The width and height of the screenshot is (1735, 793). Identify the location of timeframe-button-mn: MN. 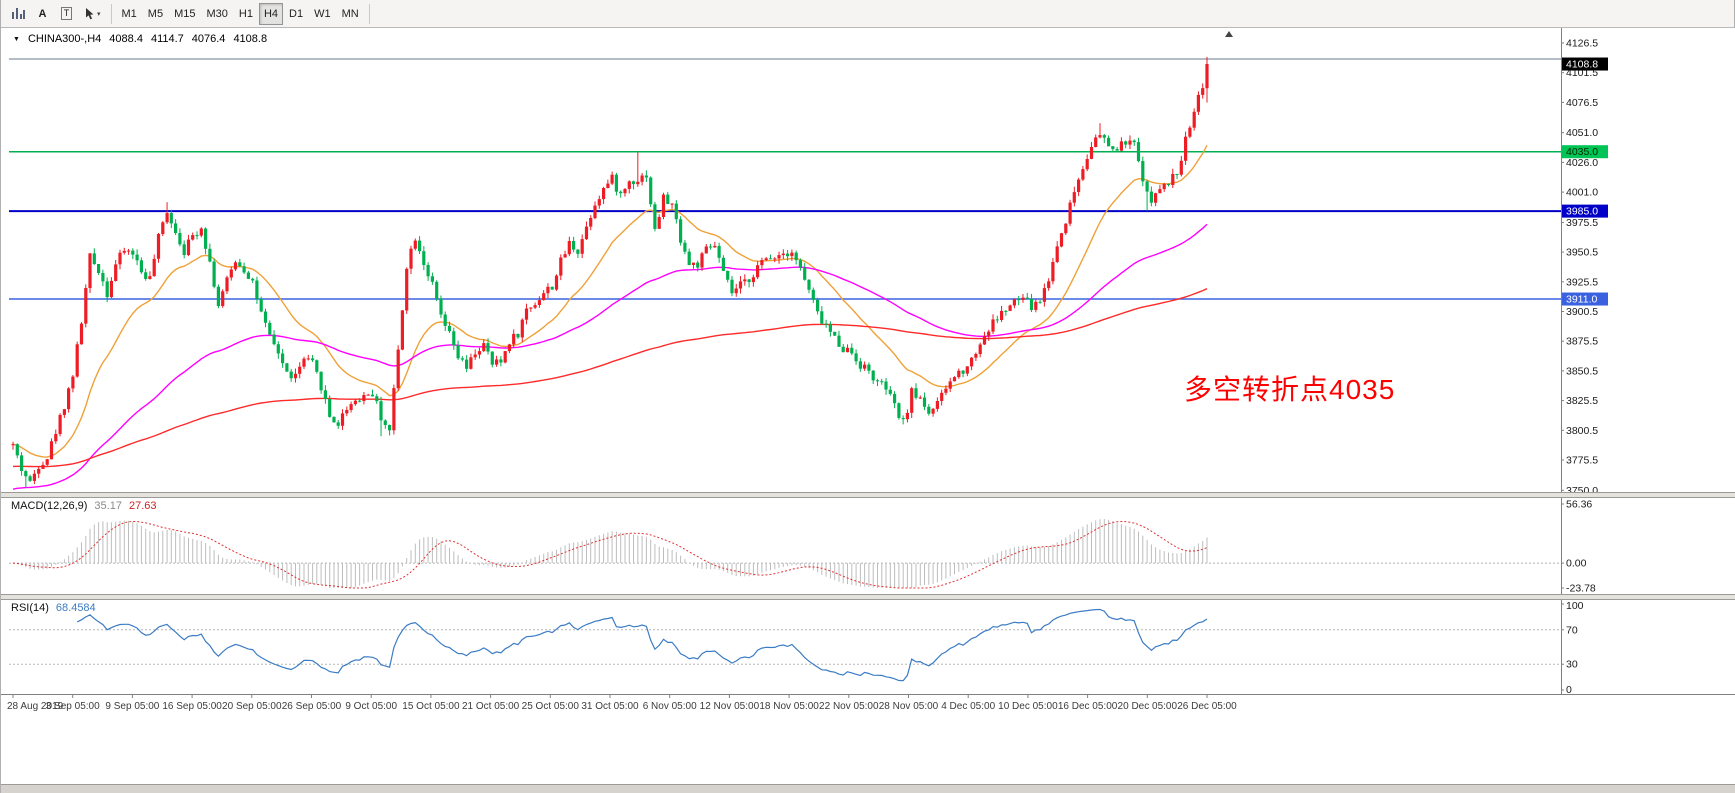
(350, 14).